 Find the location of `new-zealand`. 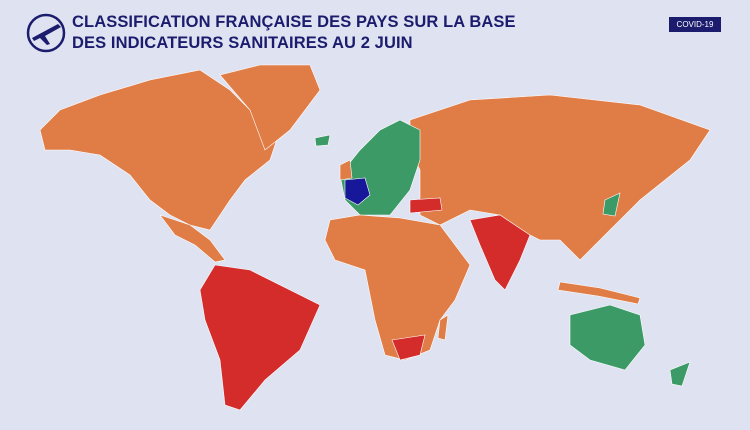

new-zealand is located at coordinates (680, 374).